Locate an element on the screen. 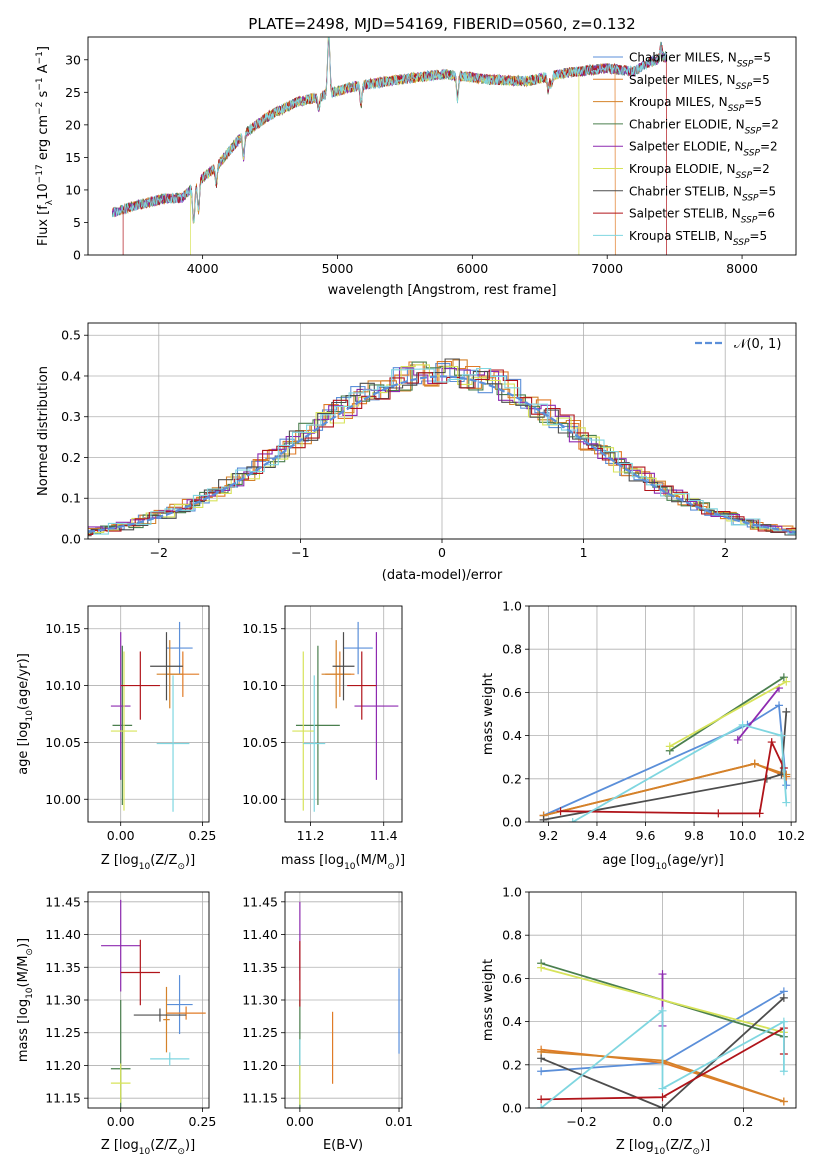 The image size is (819, 1170). y-tick-label: 11.15 is located at coordinates (63, 1098).